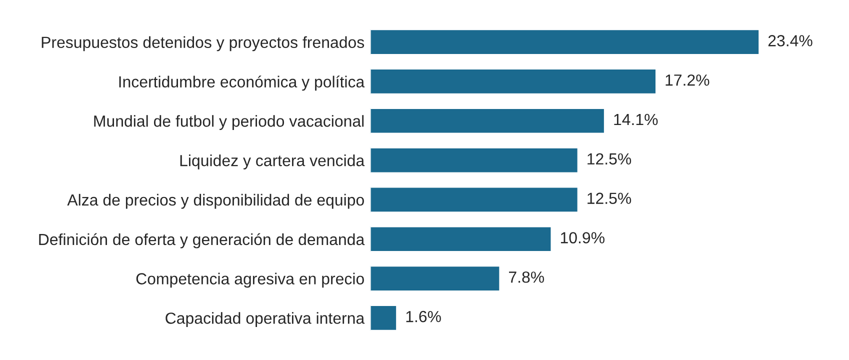 The width and height of the screenshot is (849, 360). Describe the element at coordinates (250, 280) in the screenshot. I see `y-tick-label: Competencia agresiva en precio` at that location.